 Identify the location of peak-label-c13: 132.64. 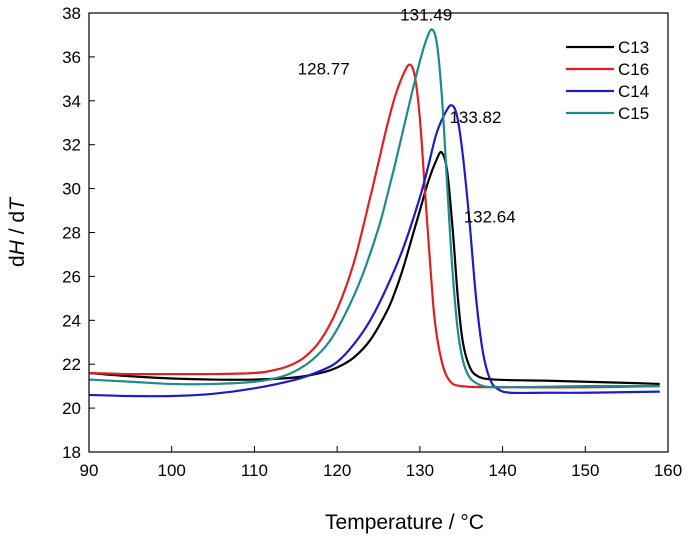
(490, 216).